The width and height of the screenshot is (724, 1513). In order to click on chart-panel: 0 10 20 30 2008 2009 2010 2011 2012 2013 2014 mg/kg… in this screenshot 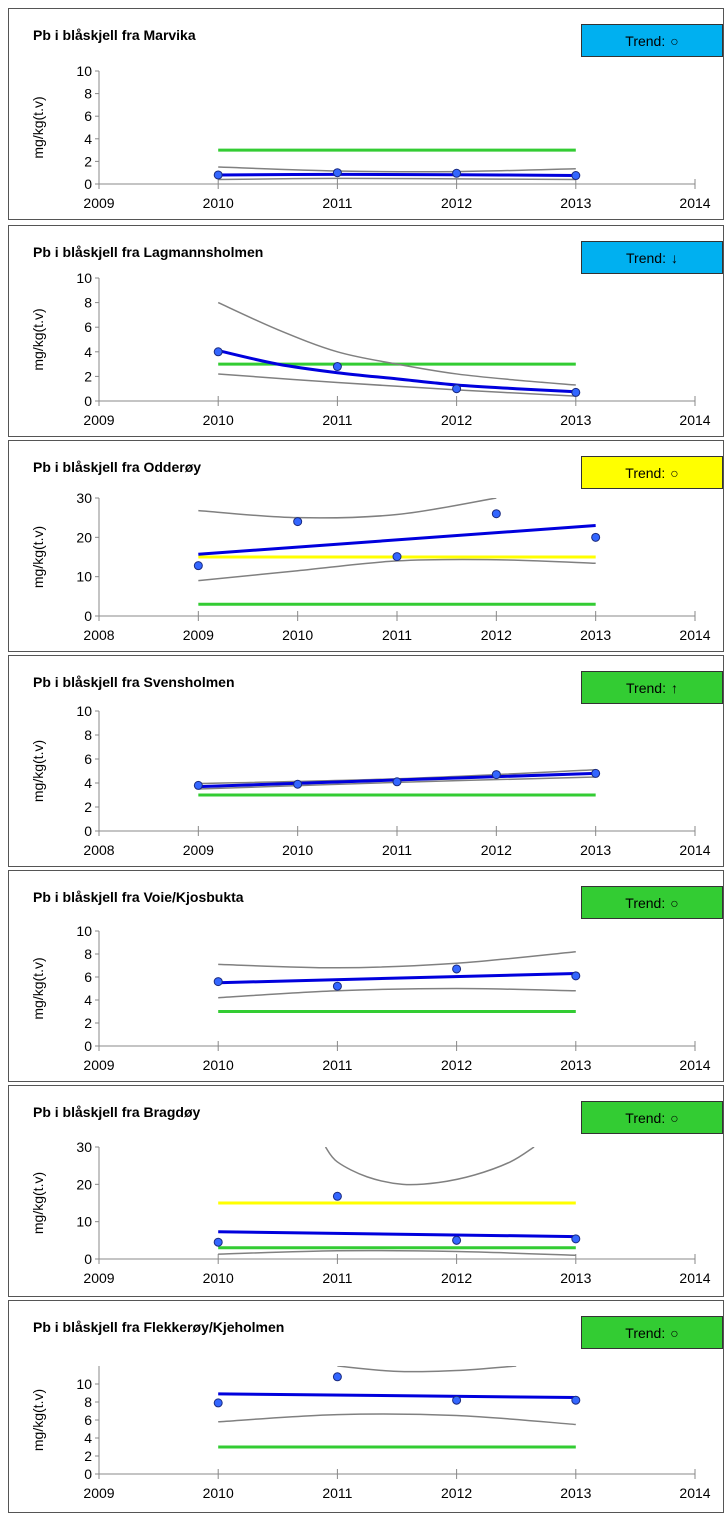, I will do `click(366, 546)`.